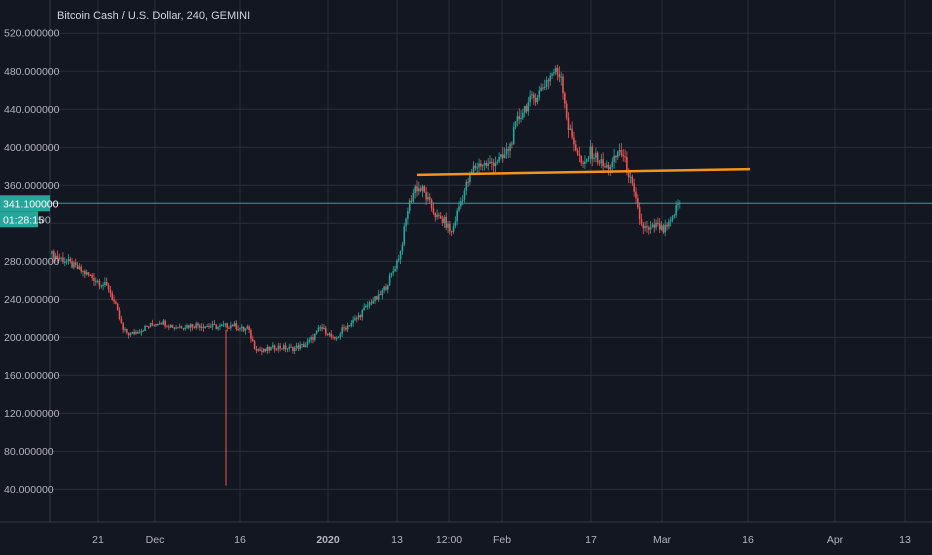 The height and width of the screenshot is (555, 932). I want to click on x-tick-label: Apr, so click(835, 540).